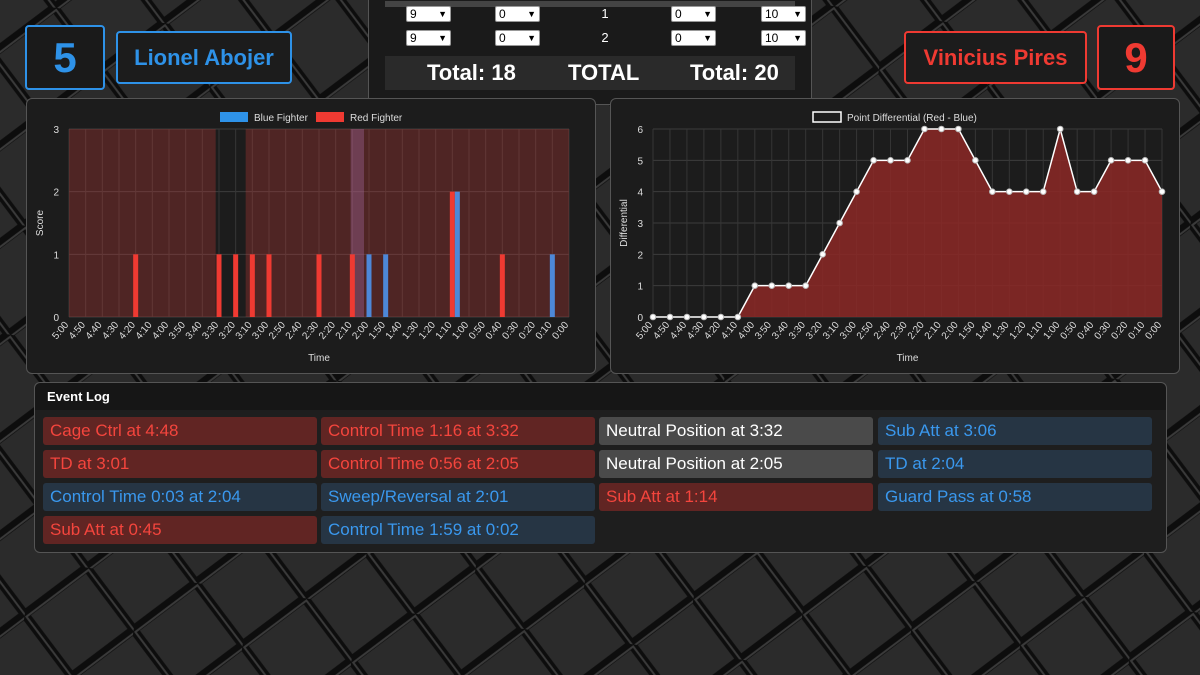 The height and width of the screenshot is (675, 1200). What do you see at coordinates (605, 13) in the screenshot?
I see `round-number: 1` at bounding box center [605, 13].